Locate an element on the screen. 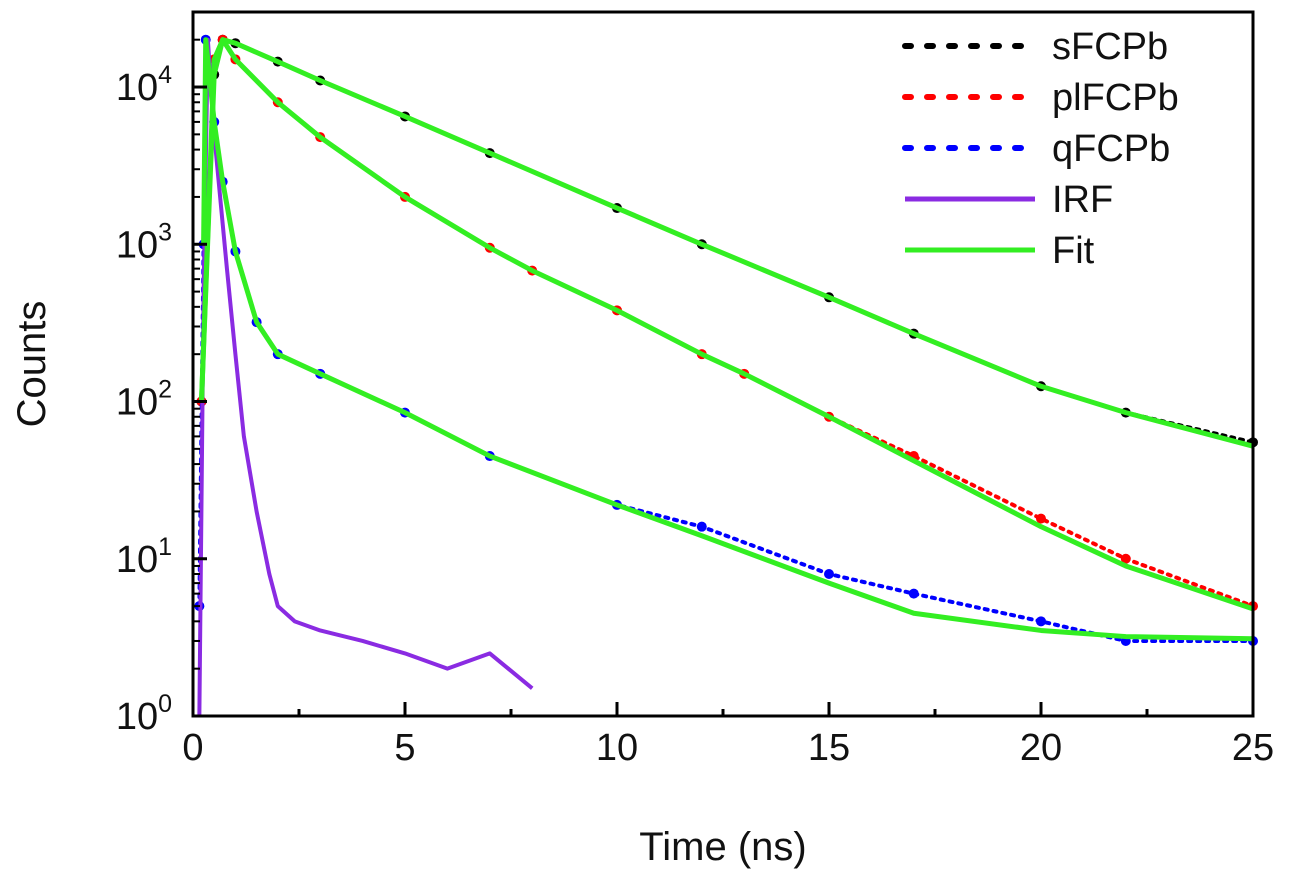 Image resolution: width=1290 pixels, height=874 pixels. legend-item: IRF is located at coordinates (1009, 200).